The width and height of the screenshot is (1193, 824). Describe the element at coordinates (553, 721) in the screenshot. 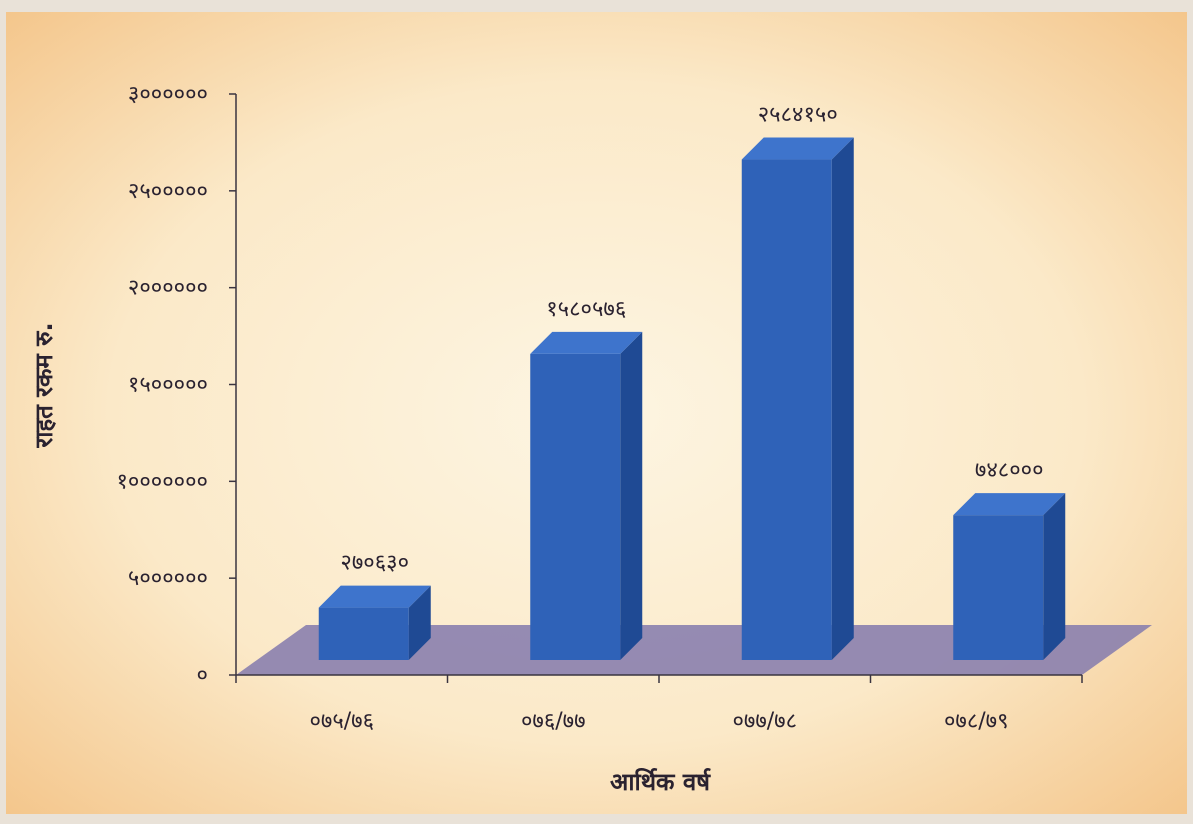

I see `x-tick-label: ०७६/७७` at that location.